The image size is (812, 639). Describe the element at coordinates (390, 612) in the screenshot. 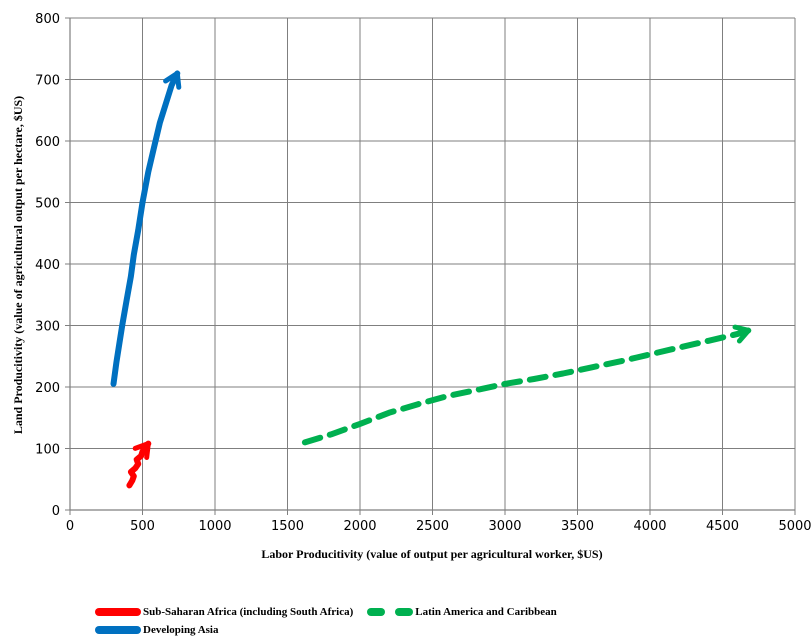

I see `legend-swatch-lac` at that location.